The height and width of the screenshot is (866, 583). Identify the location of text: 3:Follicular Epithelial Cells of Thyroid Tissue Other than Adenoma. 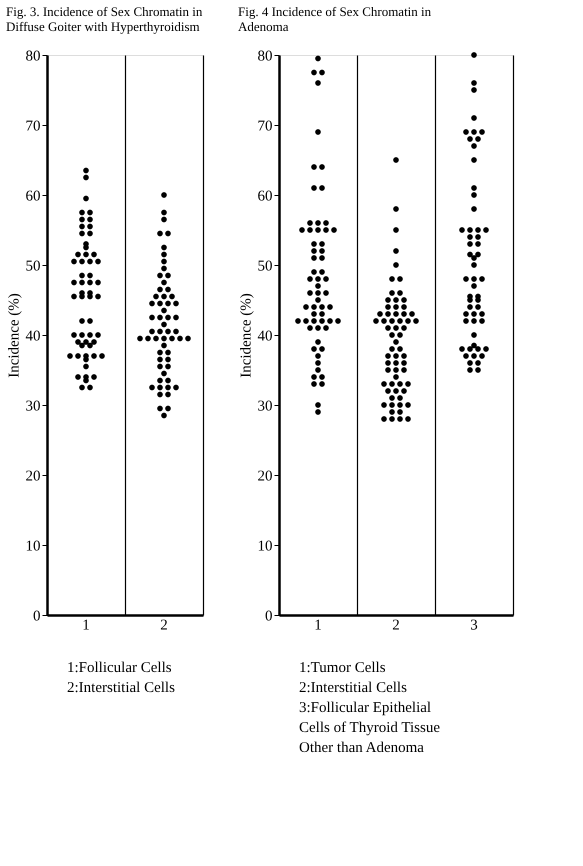
(369, 728).